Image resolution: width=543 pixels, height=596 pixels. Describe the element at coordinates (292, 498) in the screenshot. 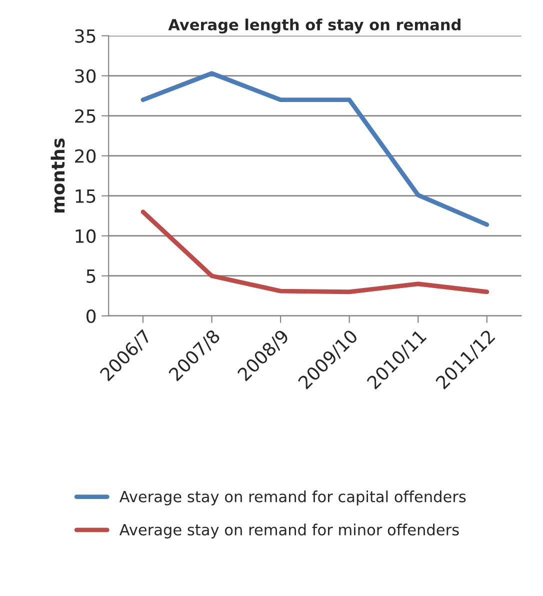

I see `legend-label: Average stay on remand for capital offenders` at that location.